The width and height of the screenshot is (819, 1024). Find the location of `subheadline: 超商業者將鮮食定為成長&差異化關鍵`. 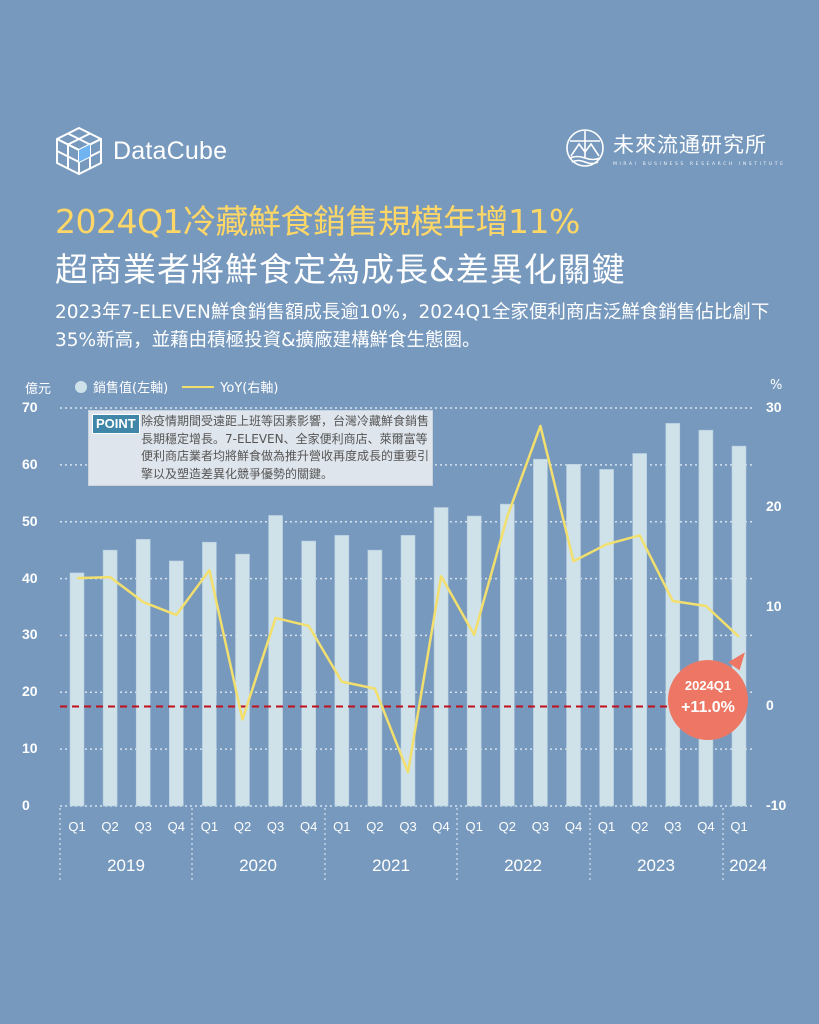

subheadline: 超商業者將鮮食定為成長&差異化關鍵 is located at coordinates (340, 269).